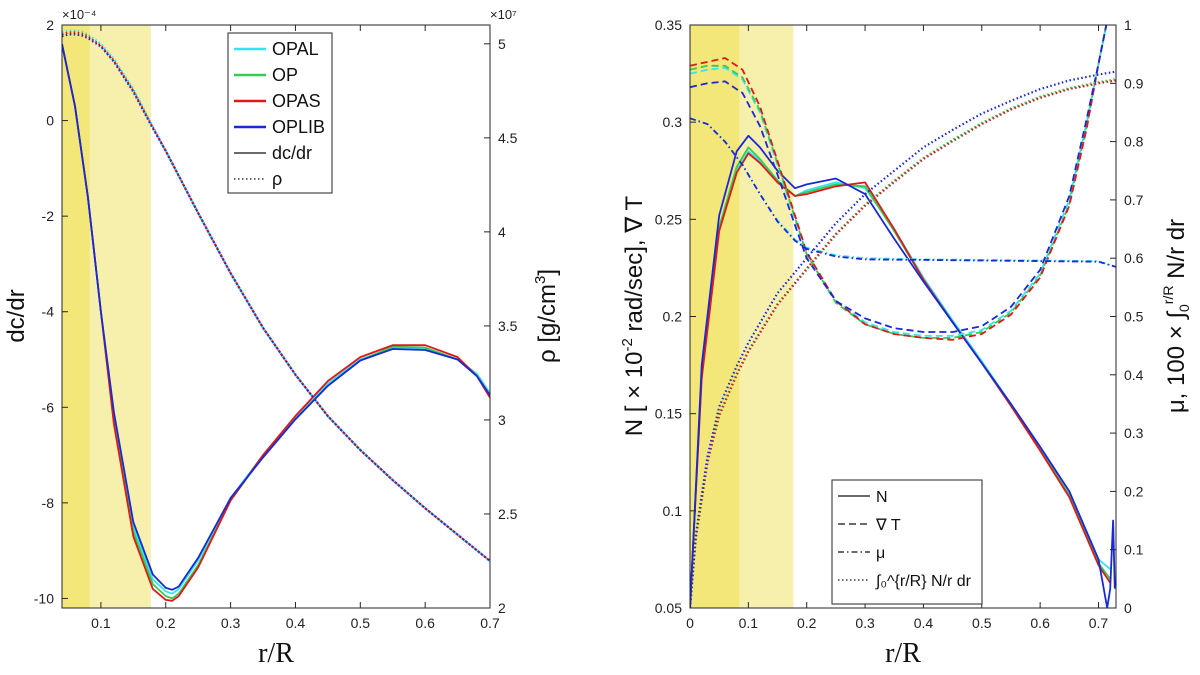  I want to click on rho-label-main: ρ [g/cm, so click(547, 323).